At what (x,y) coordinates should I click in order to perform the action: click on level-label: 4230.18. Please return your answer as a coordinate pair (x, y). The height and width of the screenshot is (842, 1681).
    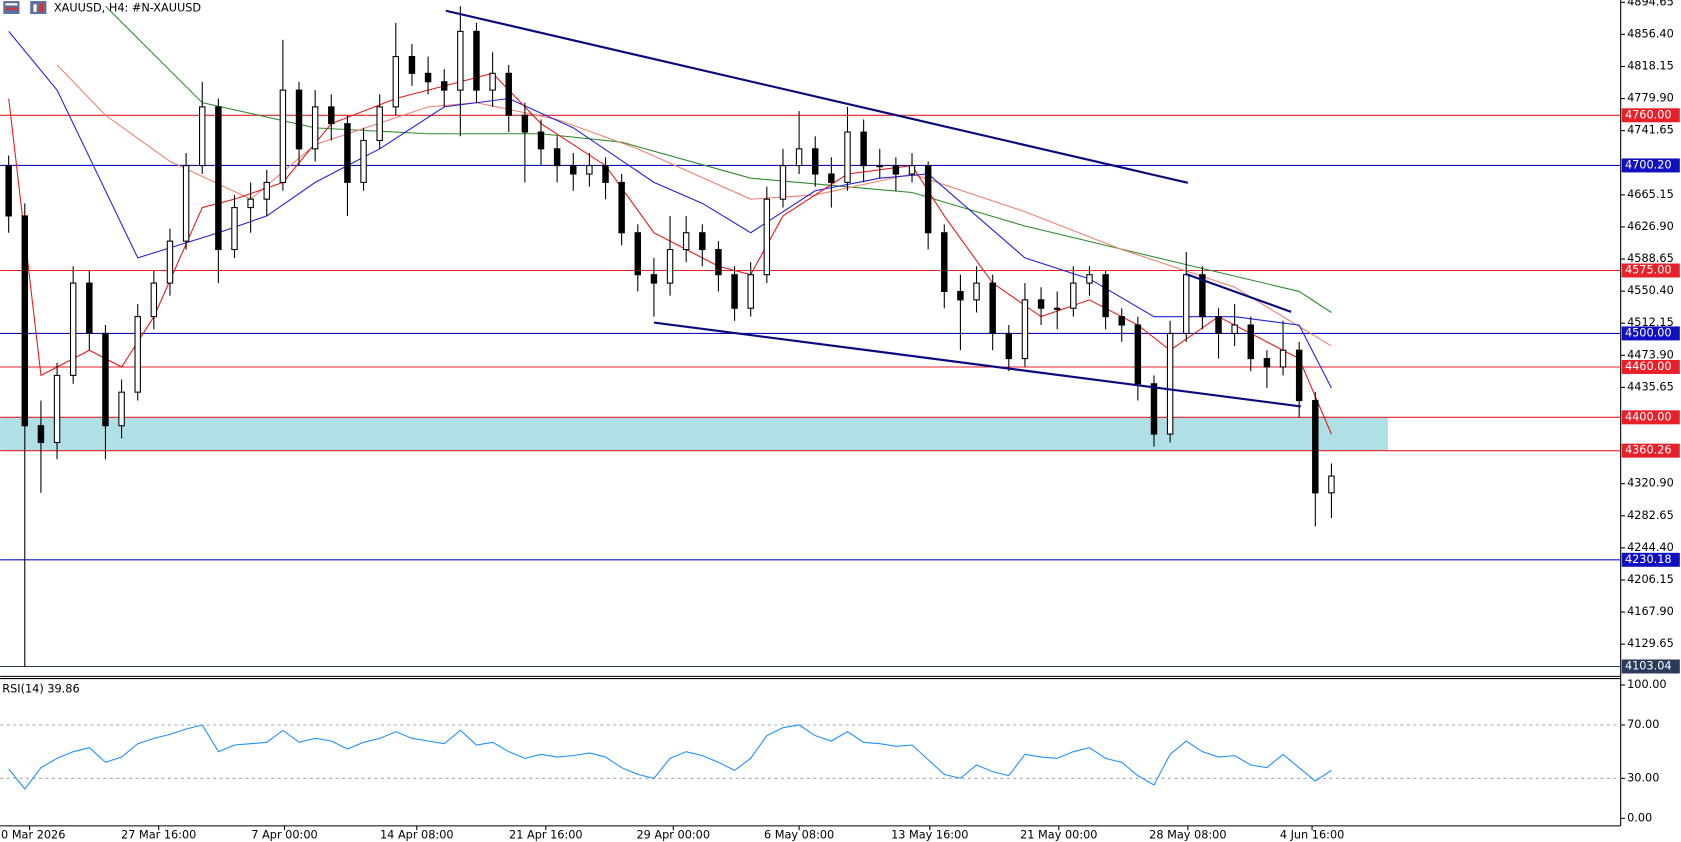
    Looking at the image, I should click on (1648, 559).